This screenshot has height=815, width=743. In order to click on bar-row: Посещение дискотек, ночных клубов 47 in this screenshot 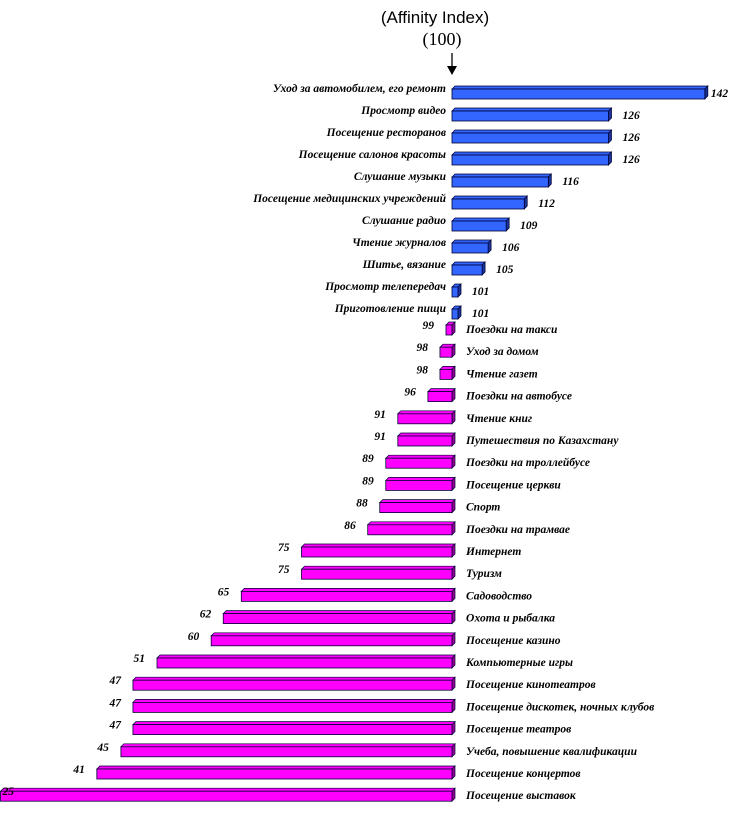, I will do `click(381, 705)`.